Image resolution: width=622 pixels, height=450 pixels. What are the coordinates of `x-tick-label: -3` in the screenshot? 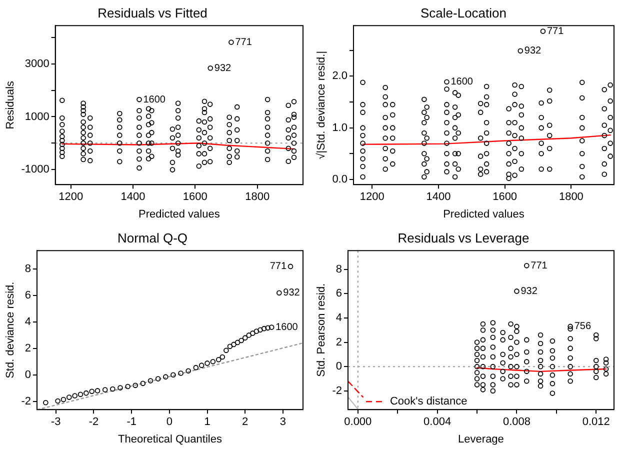 It's located at (56, 422).